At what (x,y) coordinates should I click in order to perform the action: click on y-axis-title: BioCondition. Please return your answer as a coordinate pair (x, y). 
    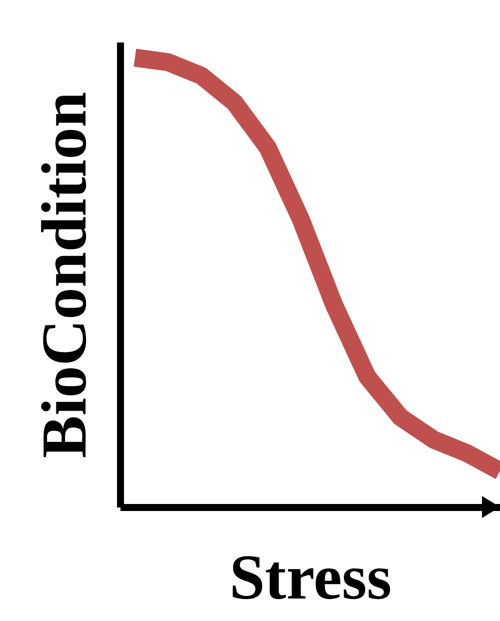
    Looking at the image, I should click on (64, 275).